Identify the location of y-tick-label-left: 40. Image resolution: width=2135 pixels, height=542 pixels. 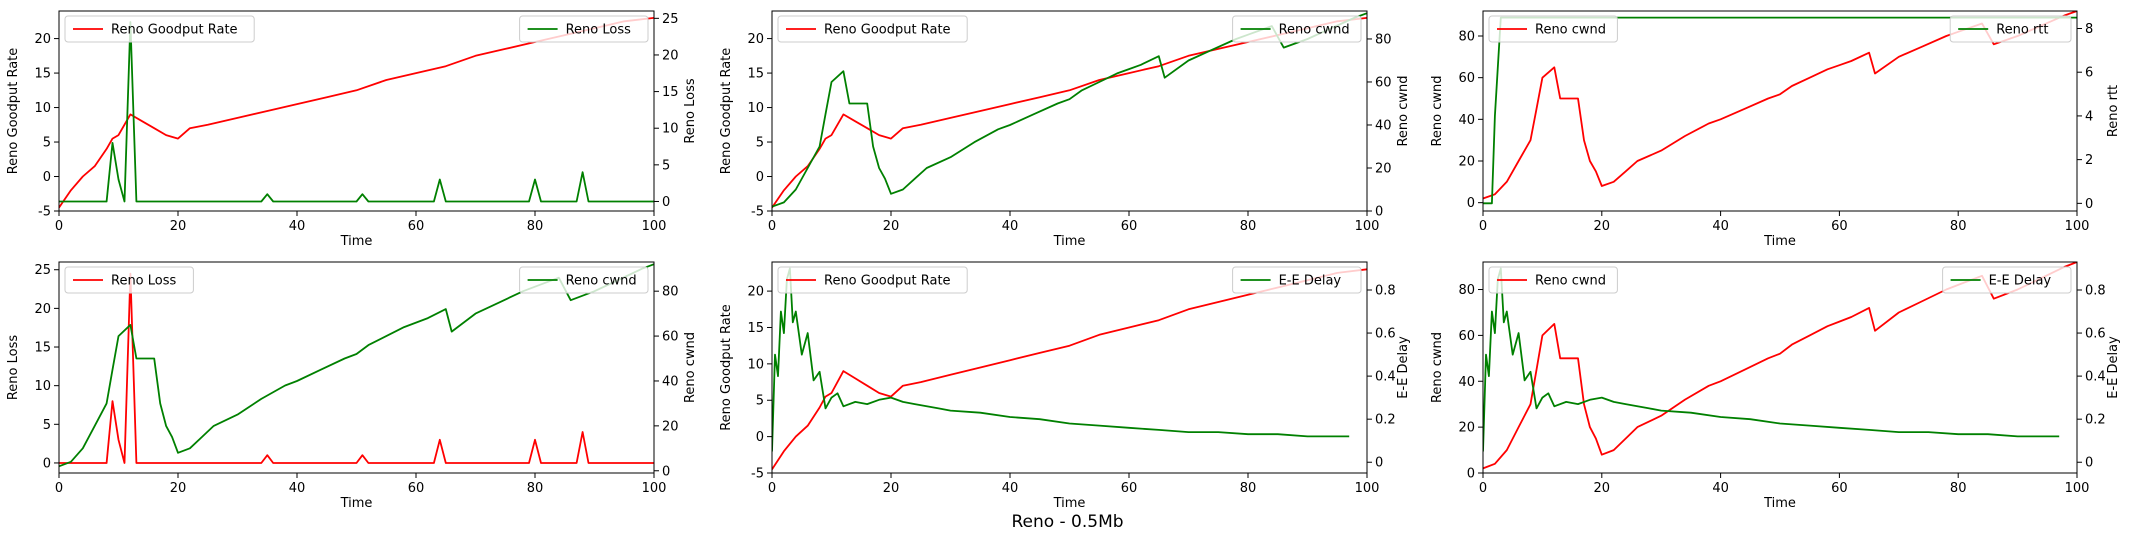
(1466, 120).